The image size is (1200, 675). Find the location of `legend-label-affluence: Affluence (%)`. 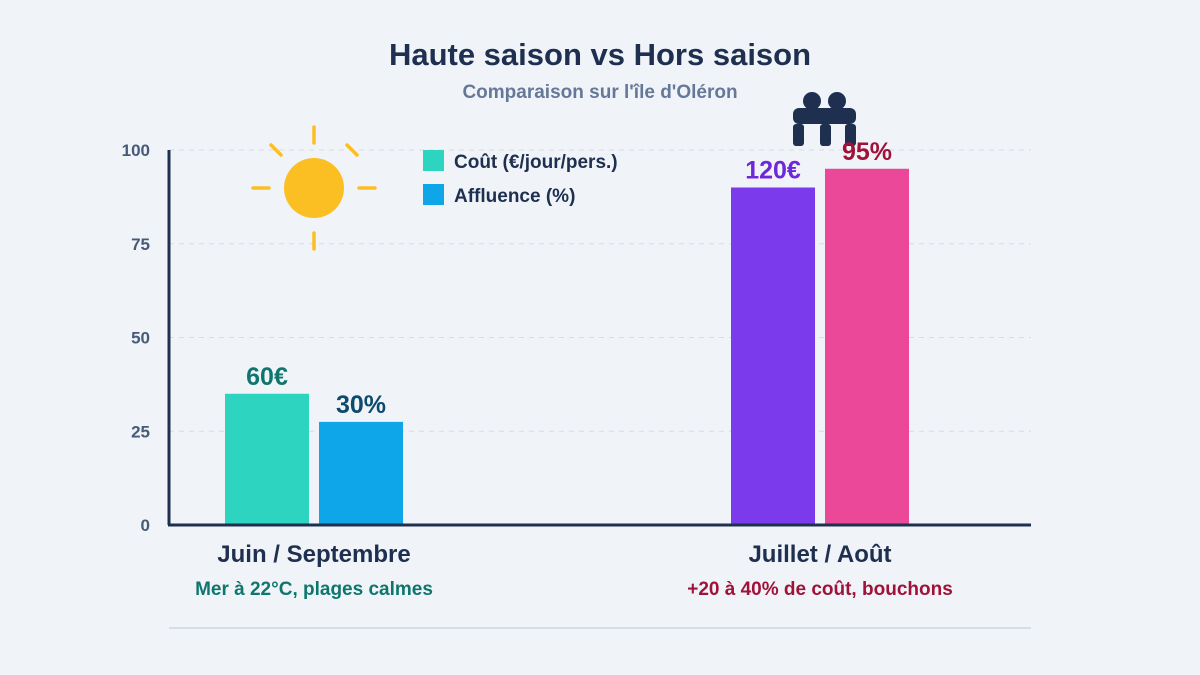

legend-label-affluence: Affluence (%) is located at coordinates (514, 196).